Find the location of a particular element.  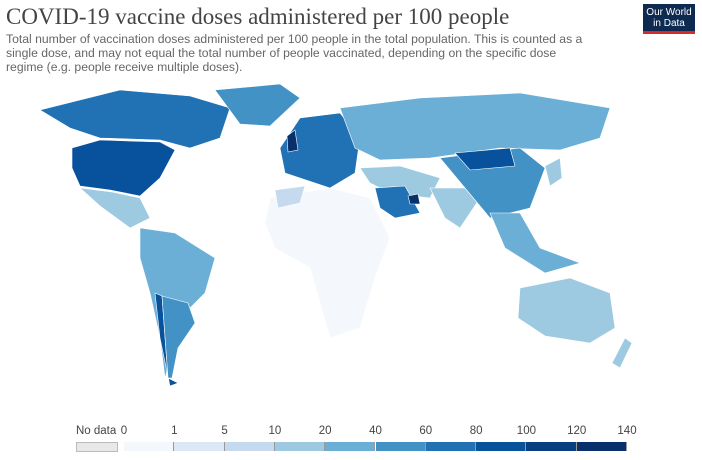

legend-tick: 140 is located at coordinates (627, 431).